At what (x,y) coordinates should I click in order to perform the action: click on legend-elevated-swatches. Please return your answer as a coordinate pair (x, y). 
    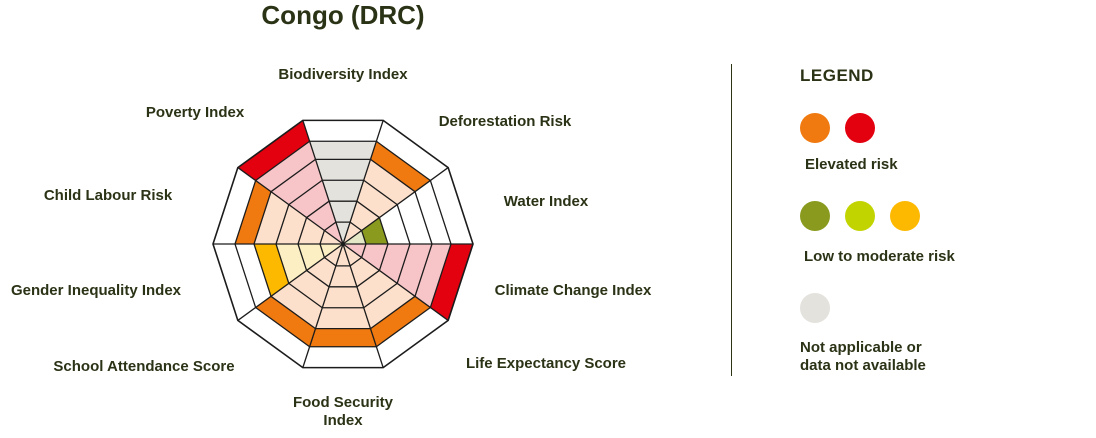
    Looking at the image, I should click on (837, 128).